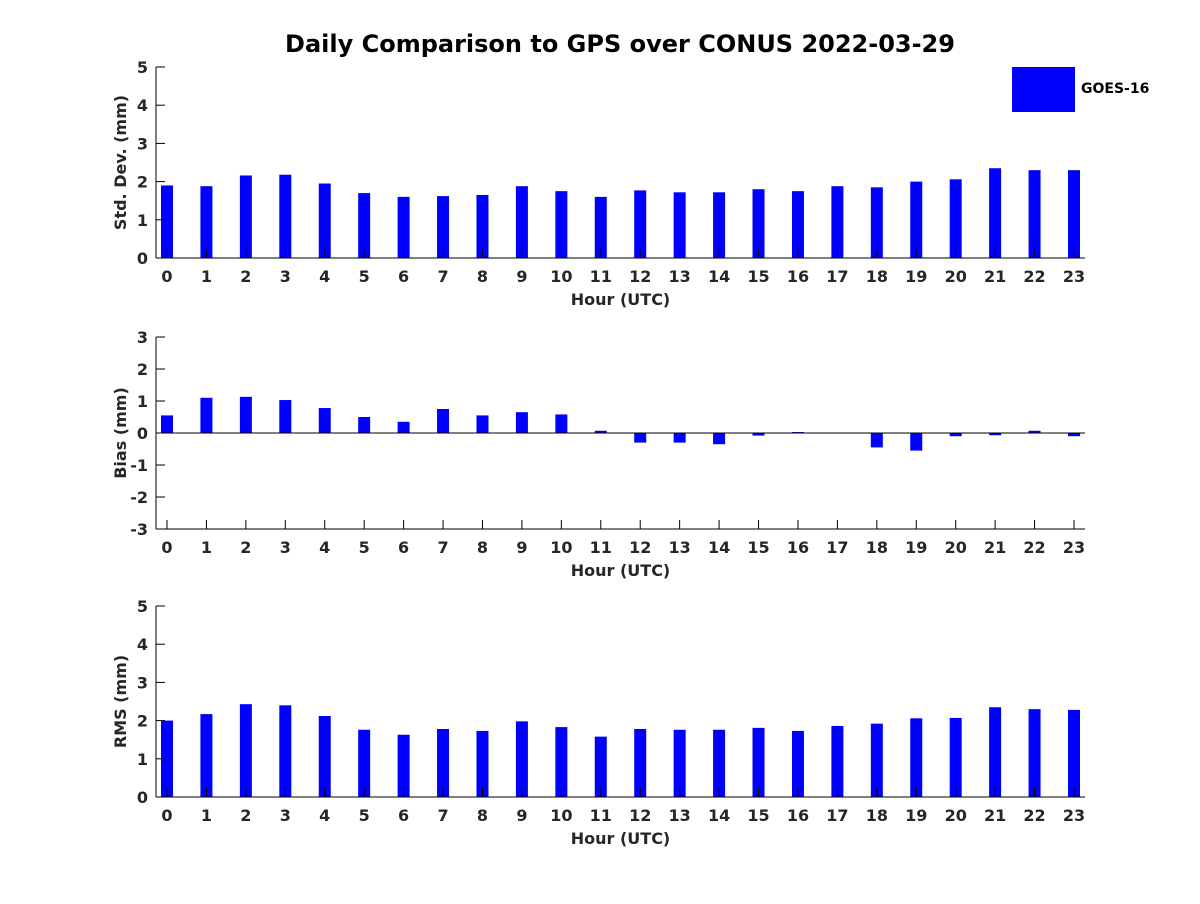 The height and width of the screenshot is (904, 1200). What do you see at coordinates (442, 815) in the screenshot?
I see `x-tick-label: 7` at bounding box center [442, 815].